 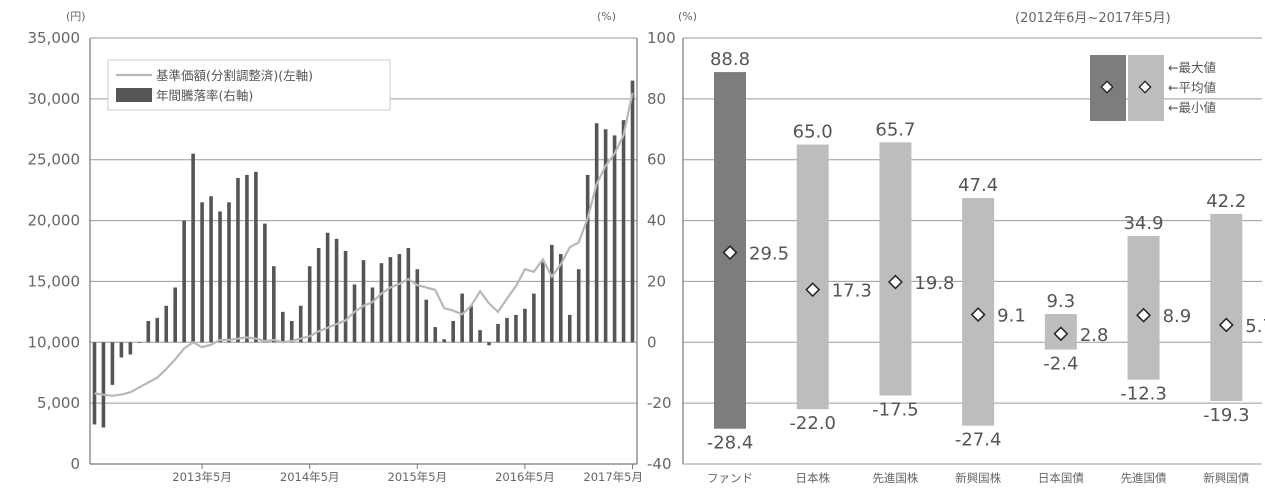 What do you see at coordinates (1192, 107) in the screenshot?
I see `legend-min-label: ←最小値` at bounding box center [1192, 107].